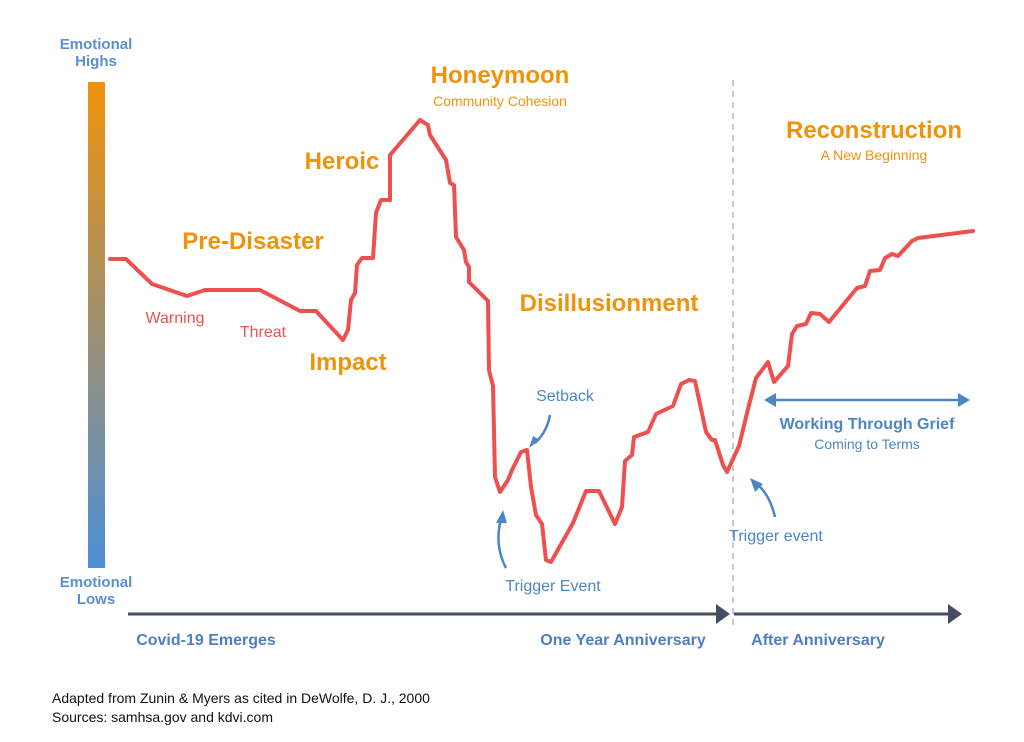  Describe the element at coordinates (502, 543) in the screenshot. I see `trigger-event-arrow-shaft` at that location.